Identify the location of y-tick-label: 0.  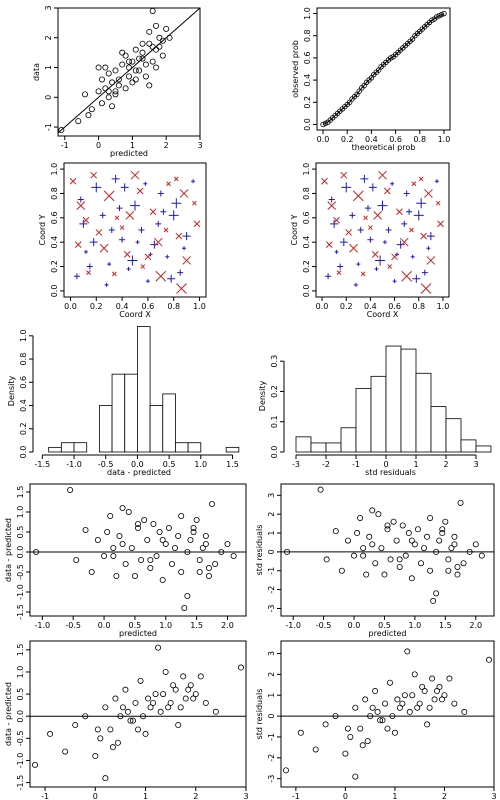
(271, 716).